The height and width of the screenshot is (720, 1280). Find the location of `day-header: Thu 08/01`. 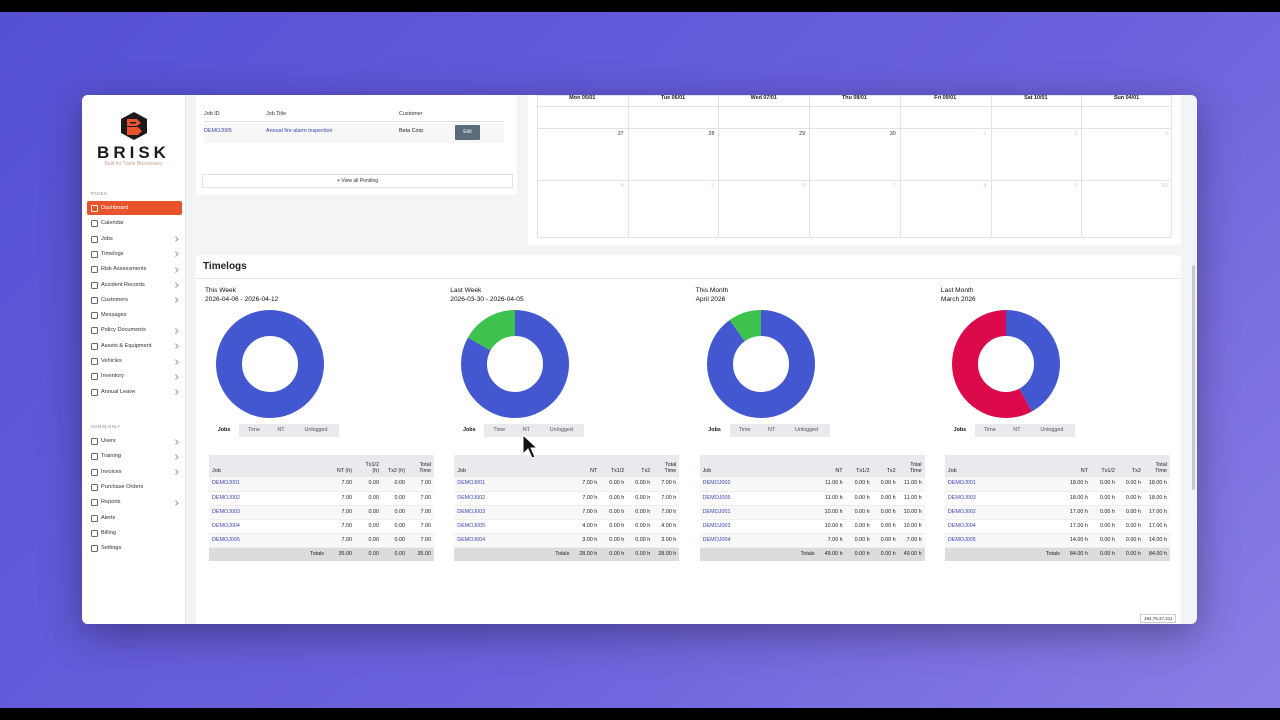

day-header: Thu 08/01 is located at coordinates (854, 98).